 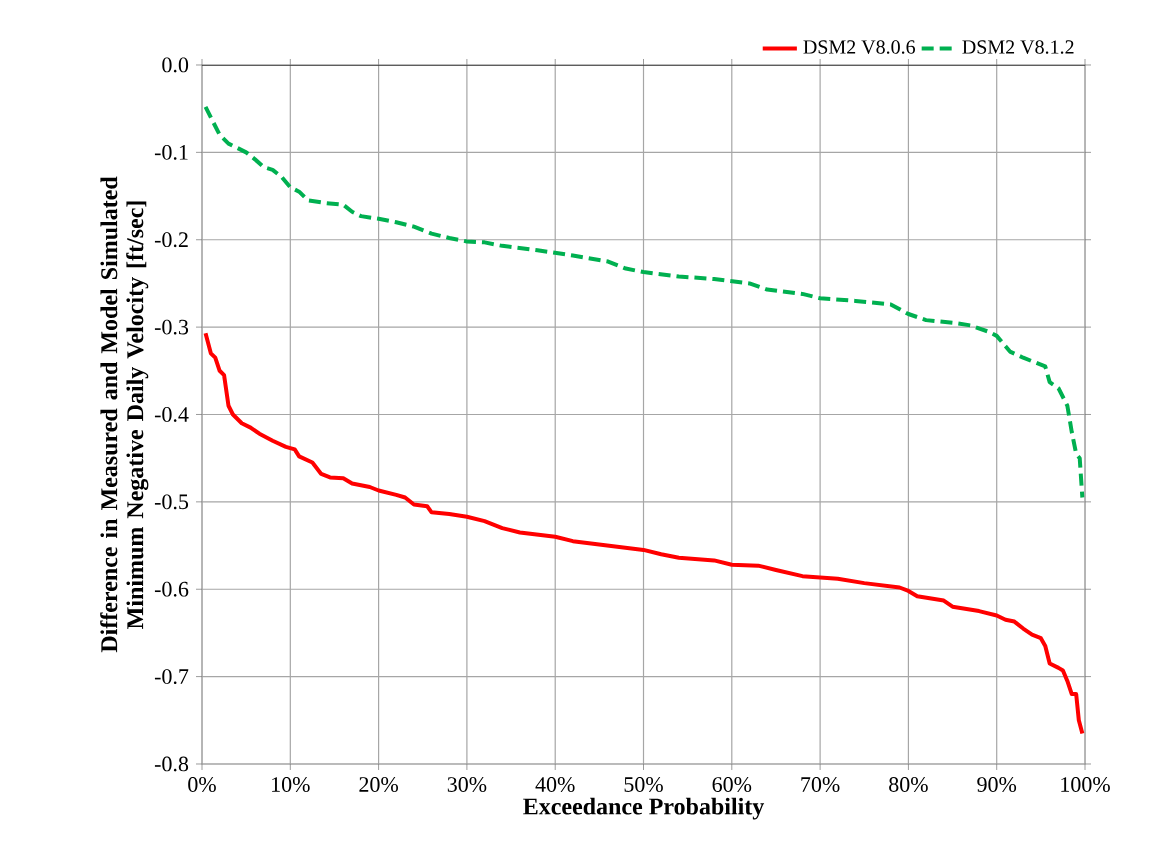 What do you see at coordinates (997, 784) in the screenshot?
I see `x-tick-label: 90%` at bounding box center [997, 784].